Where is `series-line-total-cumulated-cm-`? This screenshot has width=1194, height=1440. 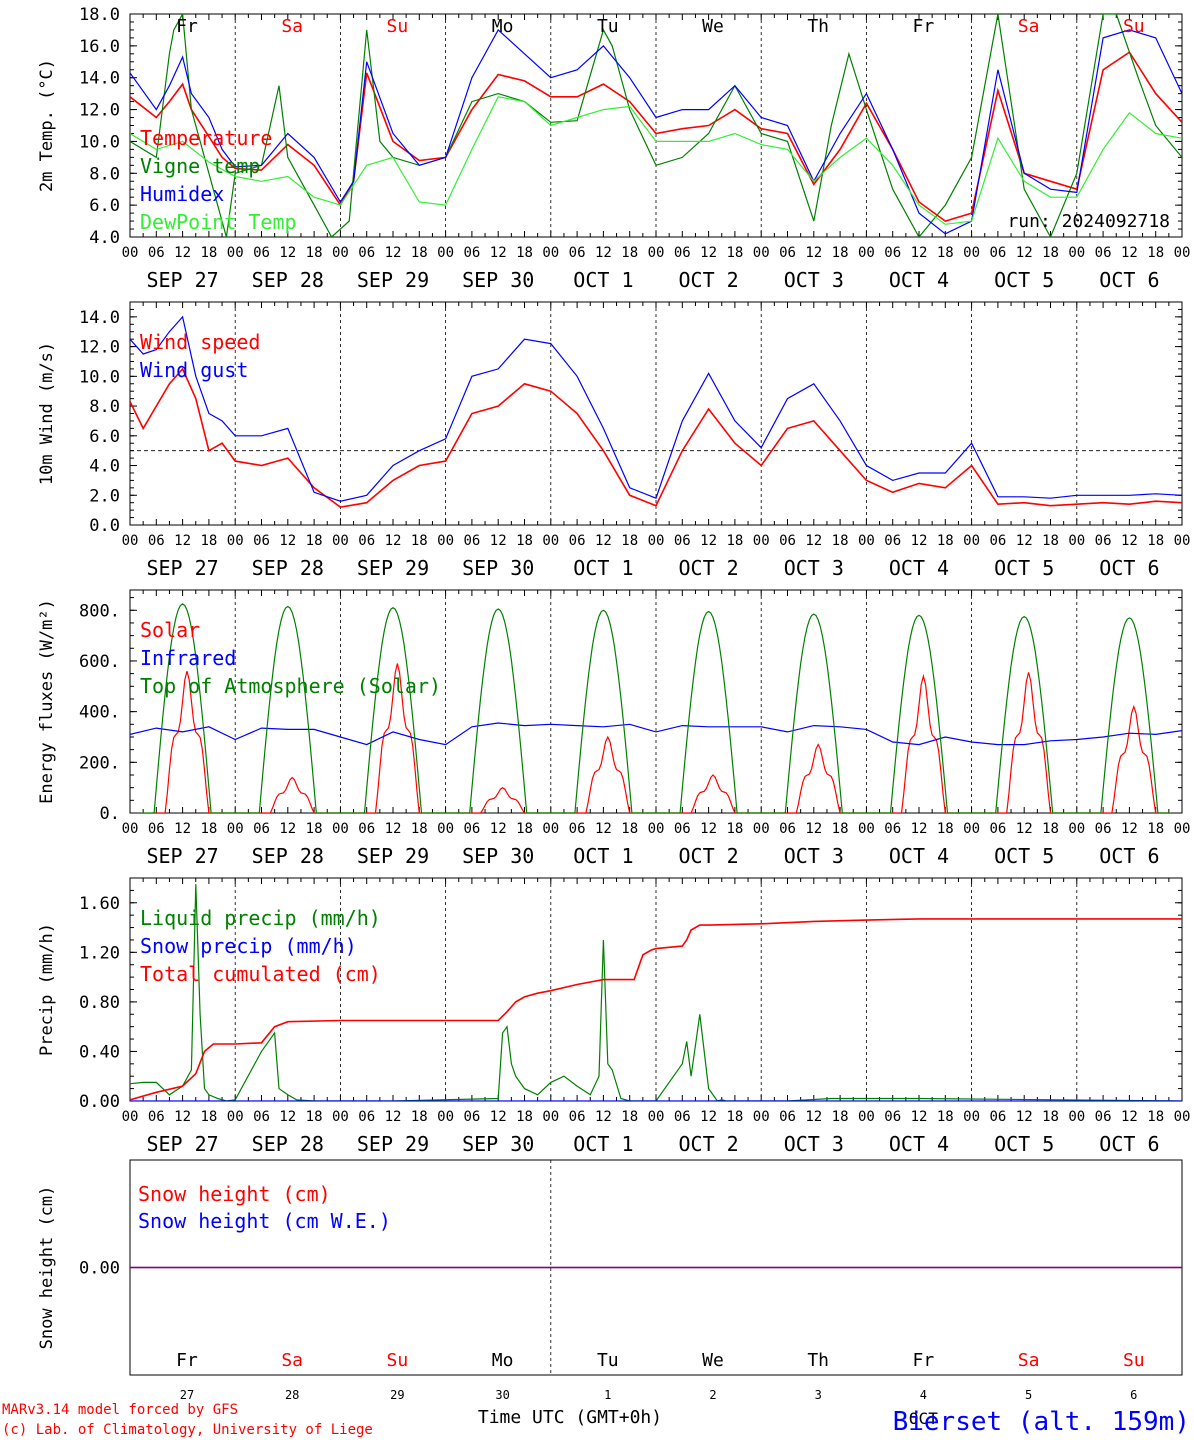
series-line-total-cumulated-cm- is located at coordinates (656, 1009).